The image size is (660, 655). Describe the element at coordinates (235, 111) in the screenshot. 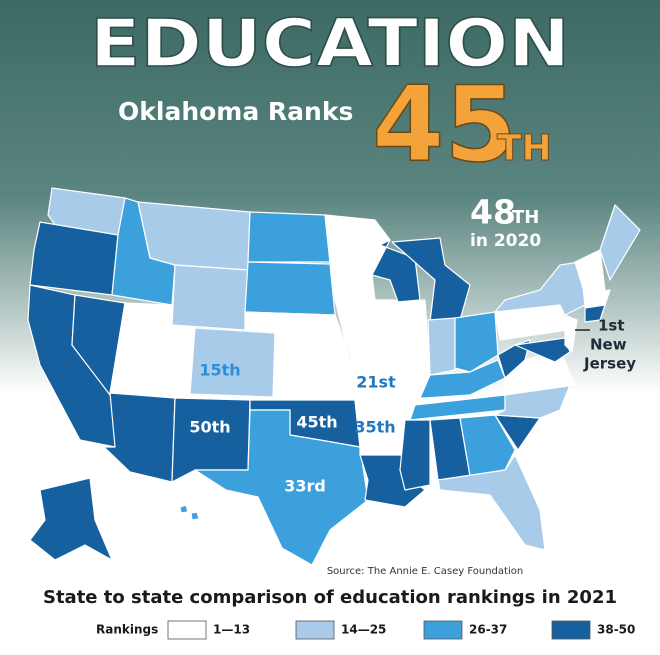

I see `subtitle: Oklahoma Ranks` at that location.